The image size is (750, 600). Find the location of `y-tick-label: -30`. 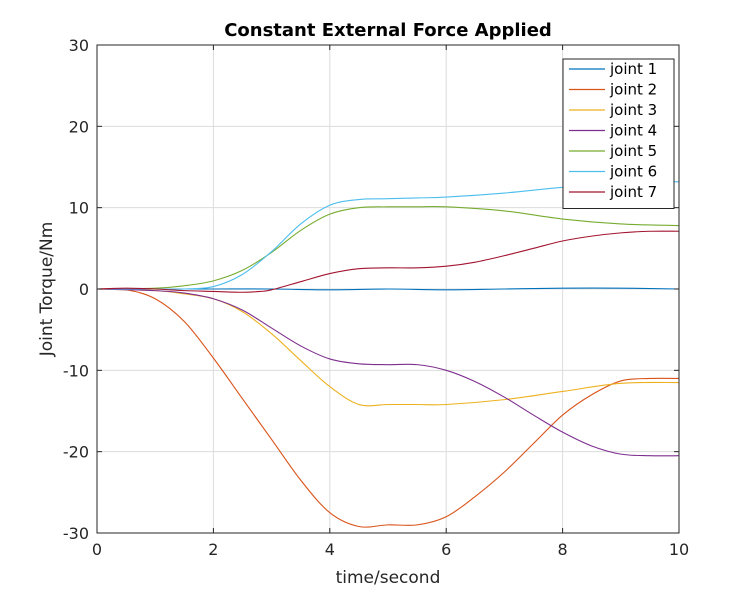

y-tick-label: -30 is located at coordinates (76, 533).